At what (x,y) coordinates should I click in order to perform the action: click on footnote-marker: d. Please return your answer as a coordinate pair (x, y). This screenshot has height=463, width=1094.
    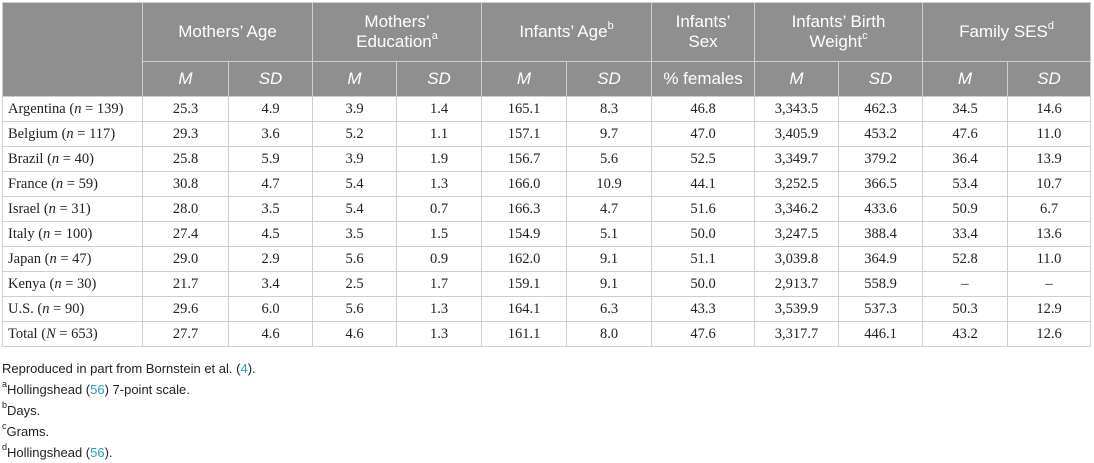
    Looking at the image, I should click on (5, 446).